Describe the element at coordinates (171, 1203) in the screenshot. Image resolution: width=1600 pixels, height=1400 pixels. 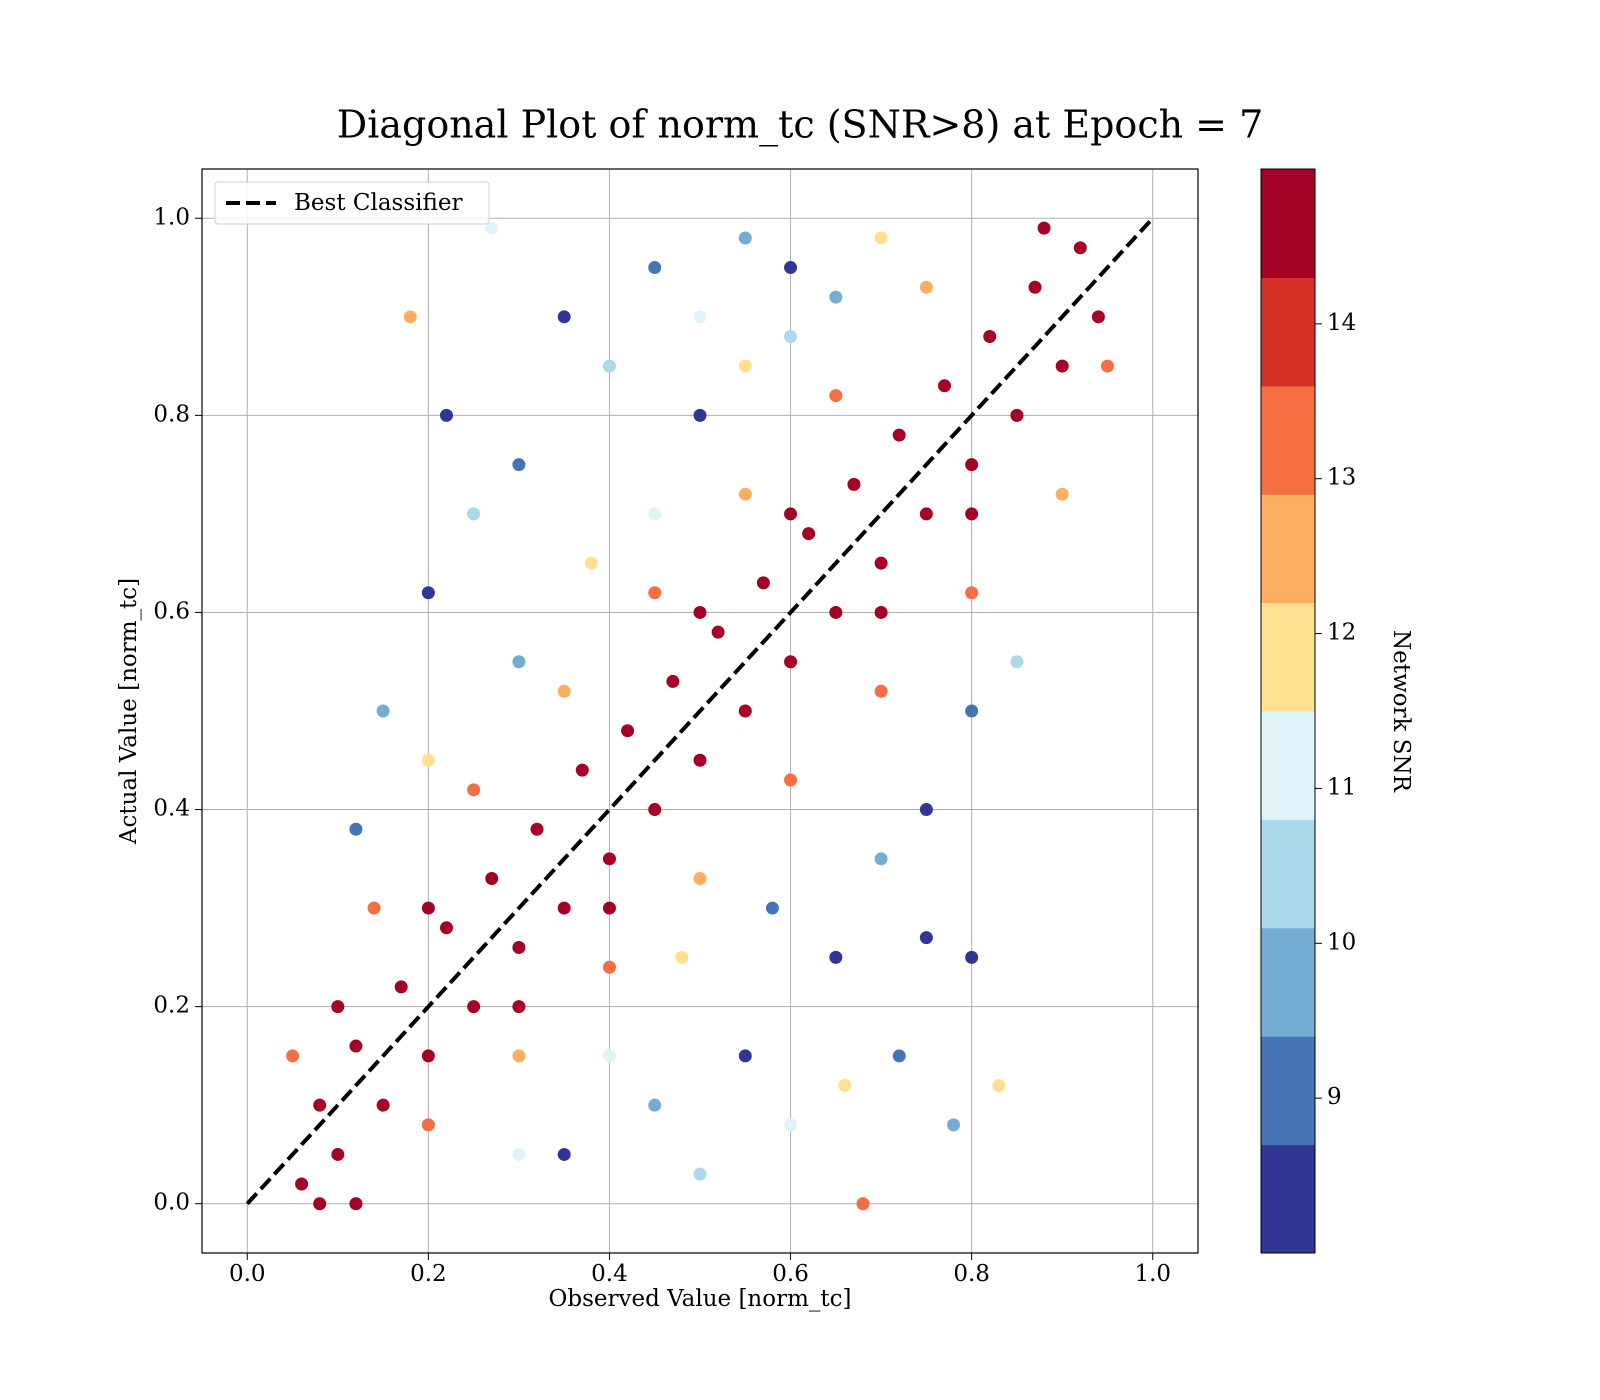
I see `y-tick-label: 0.0` at that location.